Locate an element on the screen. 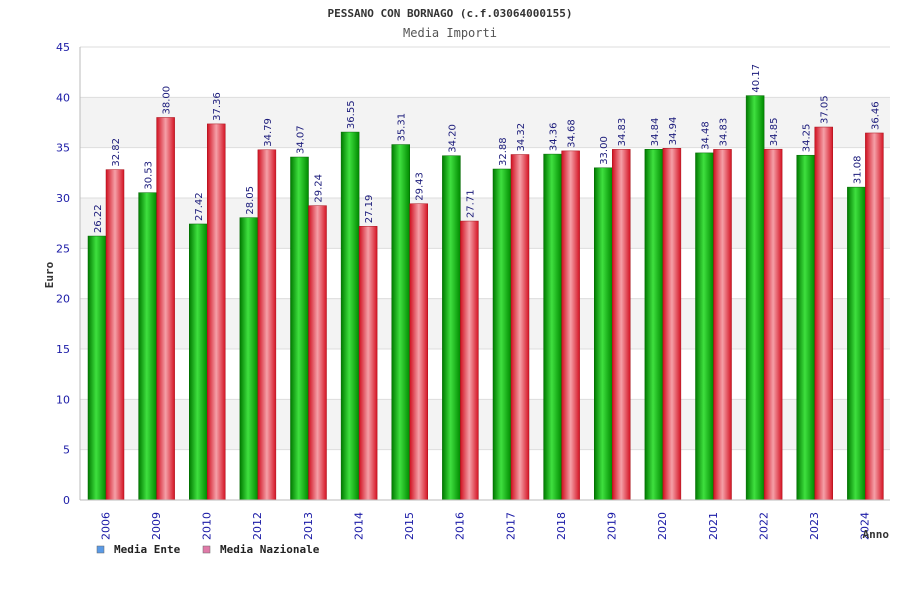 The width and height of the screenshot is (900, 600). x-tick-label: 2006 is located at coordinates (105, 526).